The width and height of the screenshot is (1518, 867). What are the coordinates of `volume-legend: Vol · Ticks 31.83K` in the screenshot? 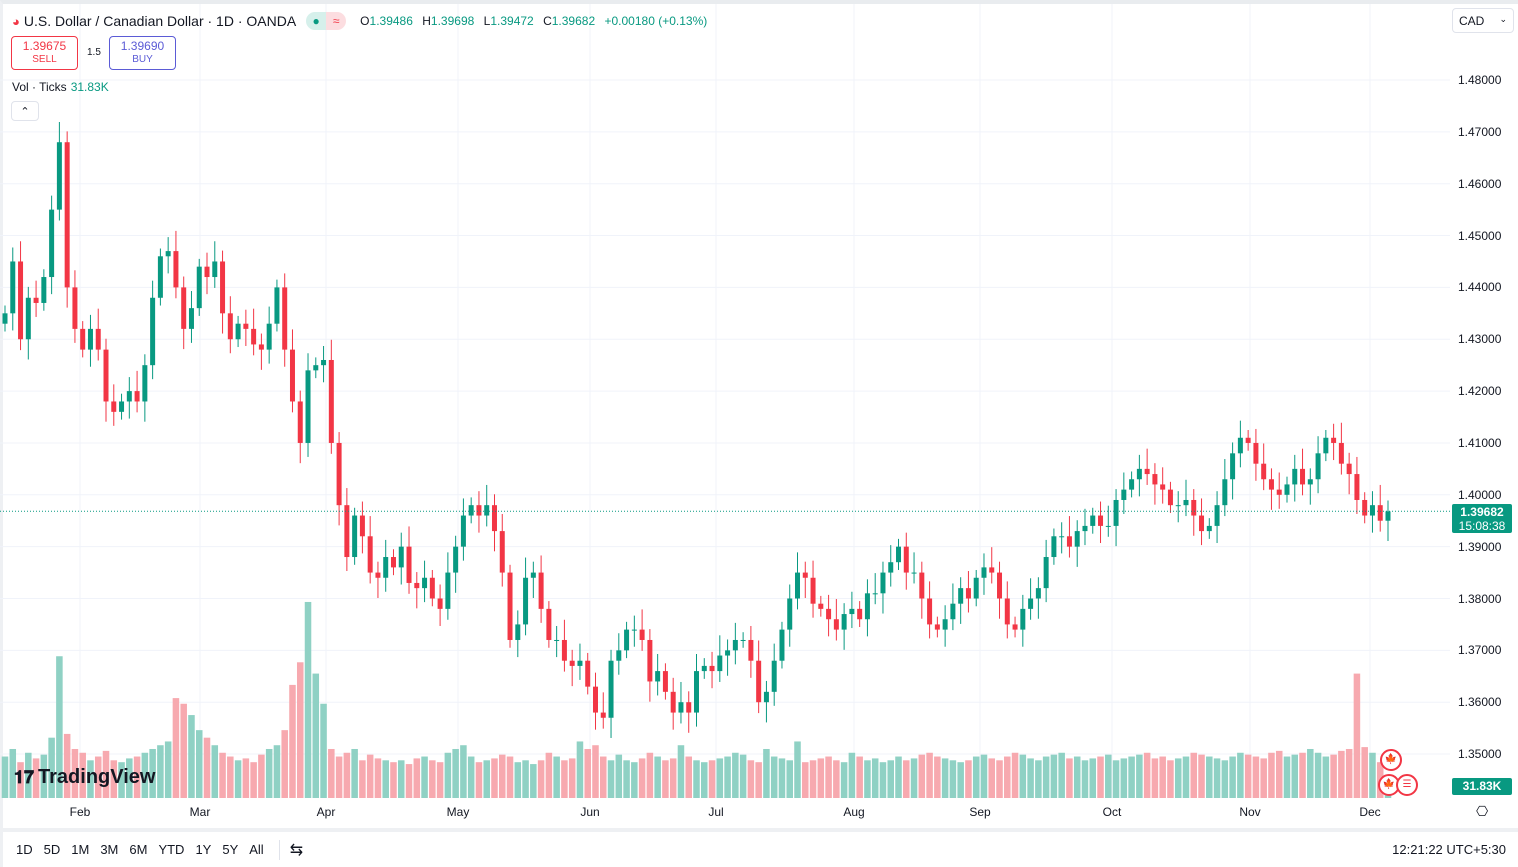 It's located at (60, 87).